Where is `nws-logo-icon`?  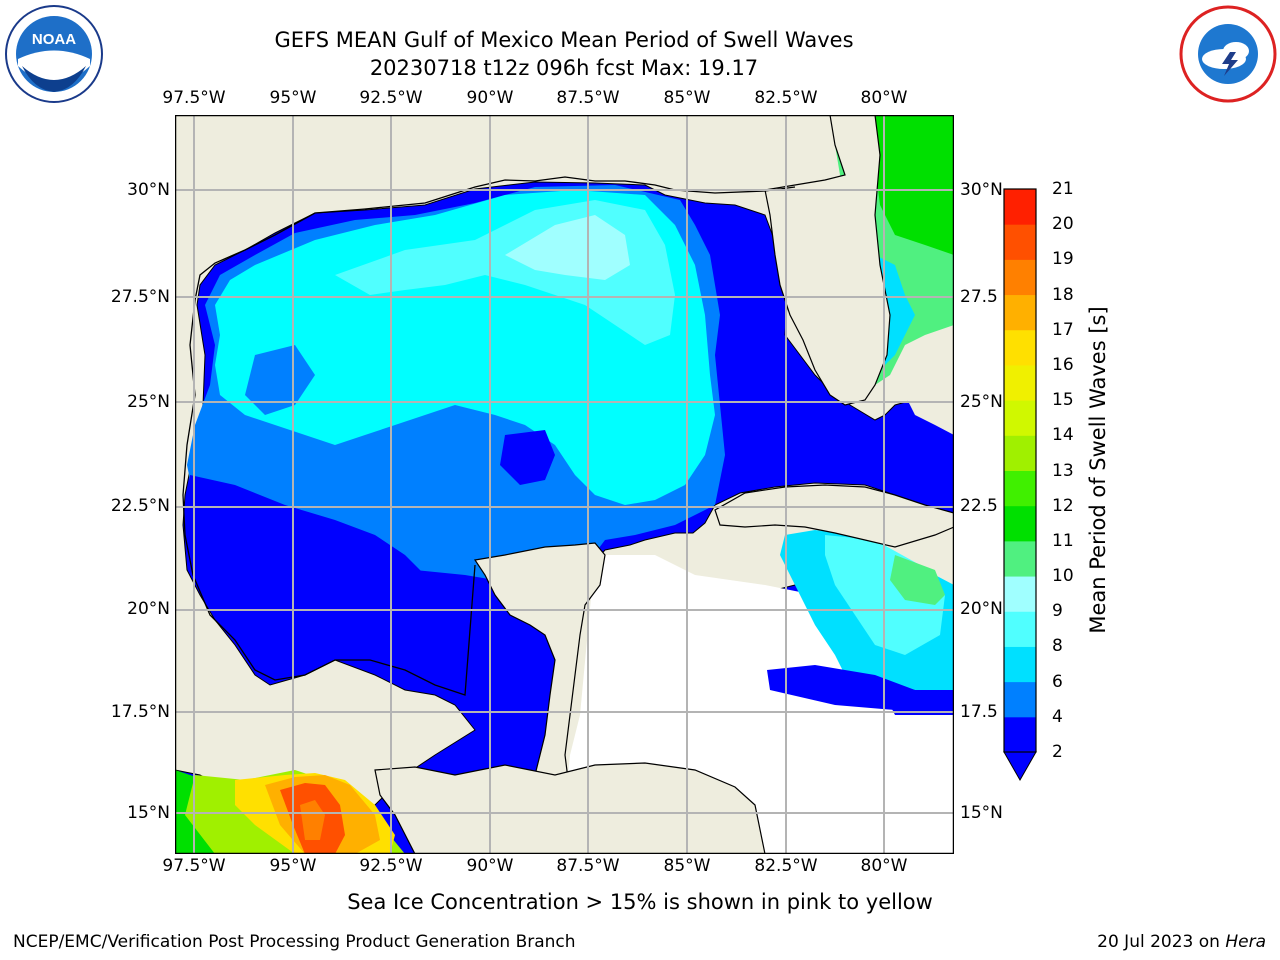
nws-logo-icon is located at coordinates (1228, 54).